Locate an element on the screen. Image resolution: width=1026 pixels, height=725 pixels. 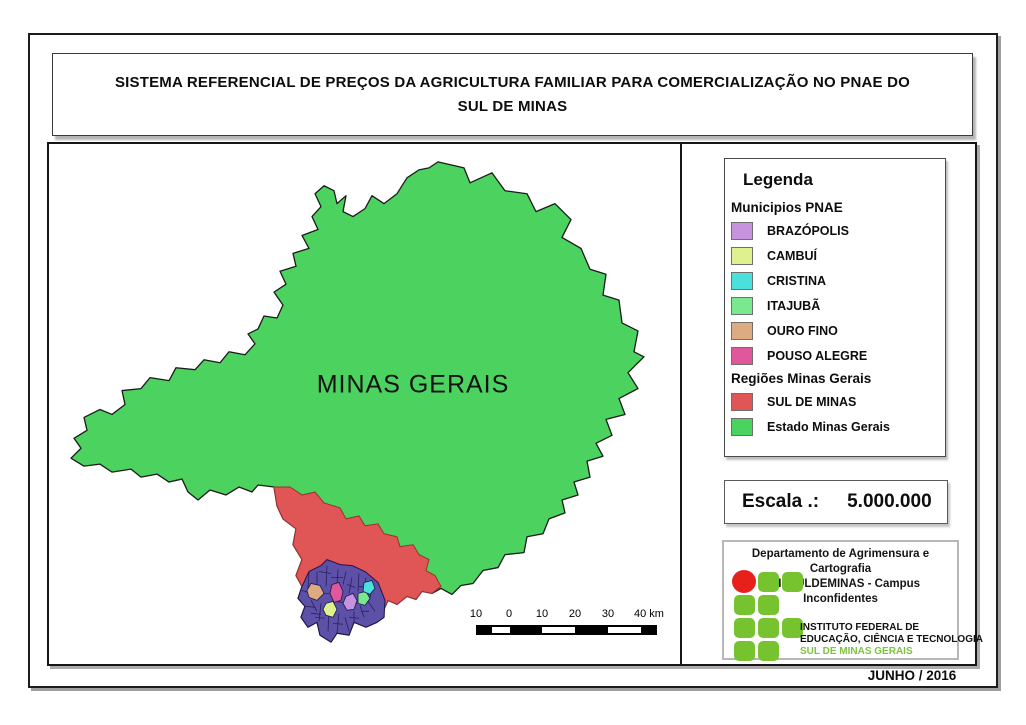
state-name-label: MINAS GERAIS is located at coordinates (413, 384).